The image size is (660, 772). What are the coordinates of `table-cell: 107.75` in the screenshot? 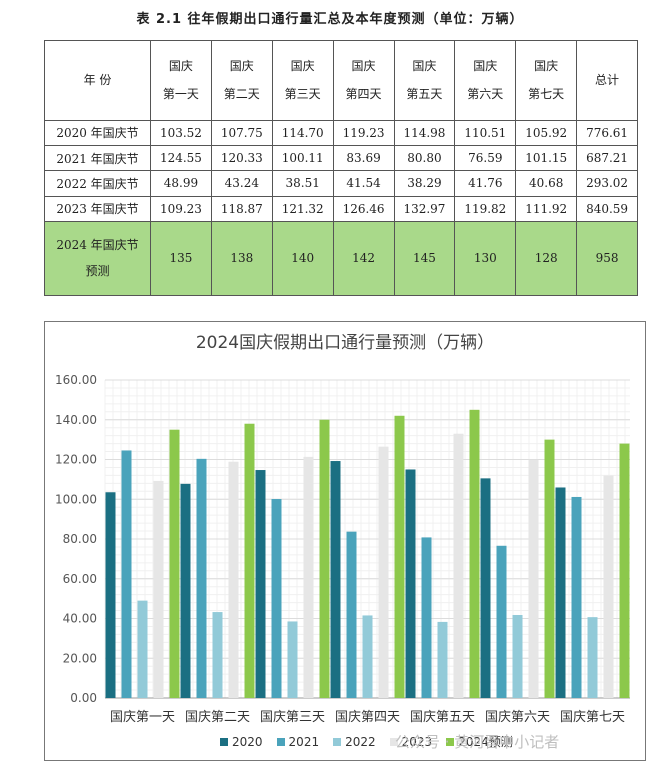 It's located at (241, 133).